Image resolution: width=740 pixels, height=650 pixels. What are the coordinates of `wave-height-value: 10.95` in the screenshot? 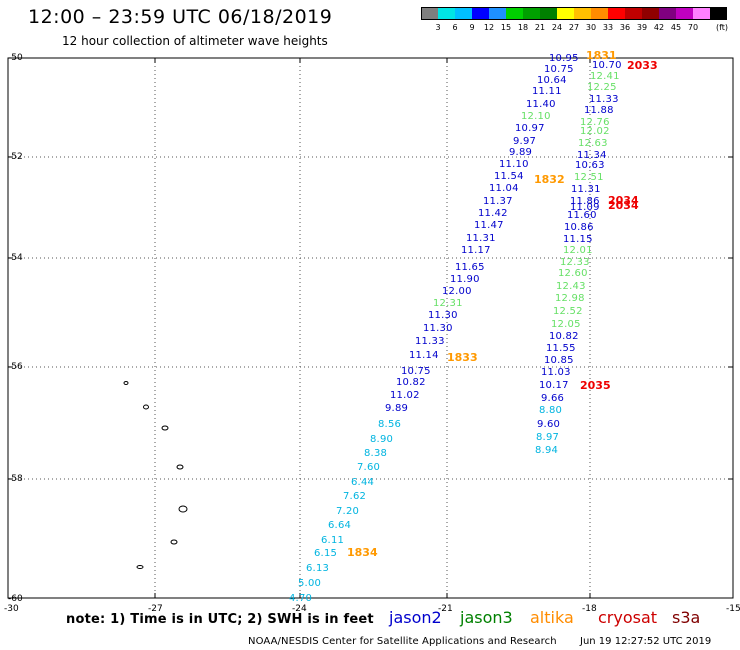 It's located at (564, 58).